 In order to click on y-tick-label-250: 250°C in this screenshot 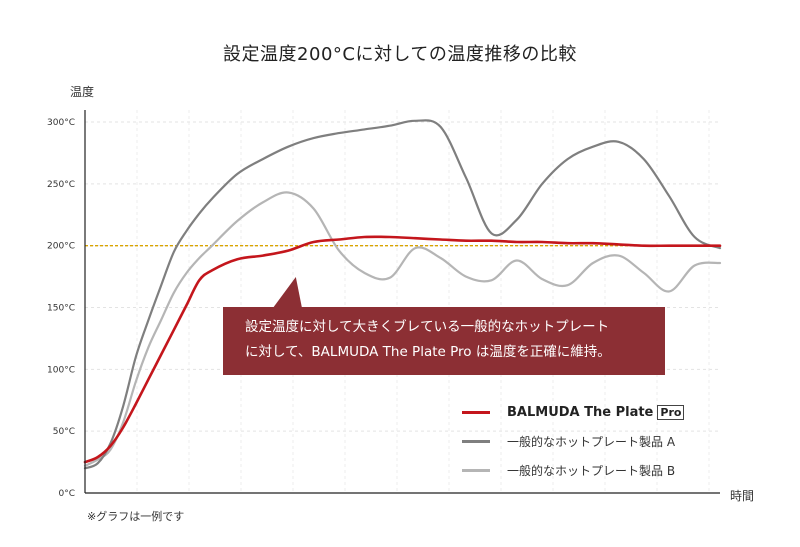, I will do `click(61, 185)`.